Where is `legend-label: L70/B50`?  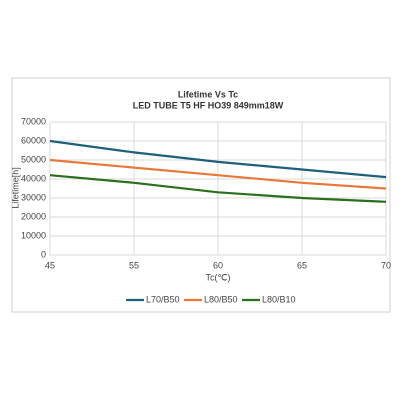
legend-label: L70/B50 is located at coordinates (163, 299).